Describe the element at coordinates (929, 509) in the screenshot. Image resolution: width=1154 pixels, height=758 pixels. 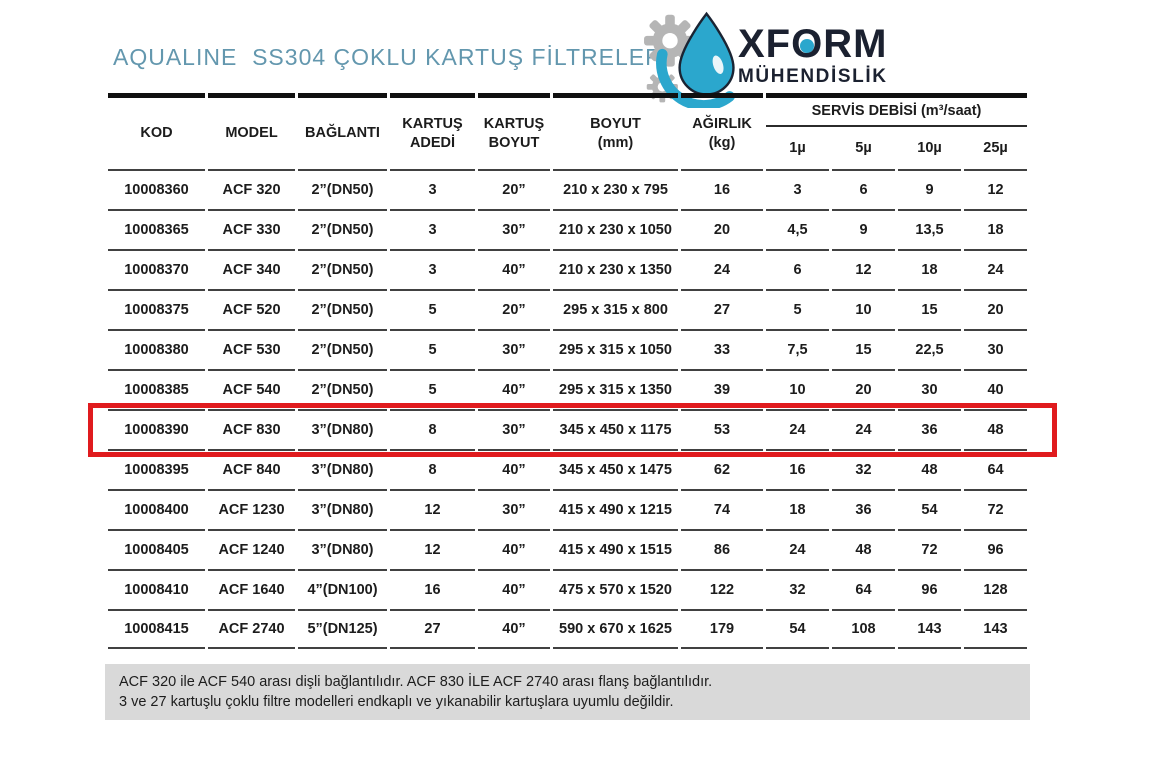
I see `cell-debisi-10u: 54` at that location.